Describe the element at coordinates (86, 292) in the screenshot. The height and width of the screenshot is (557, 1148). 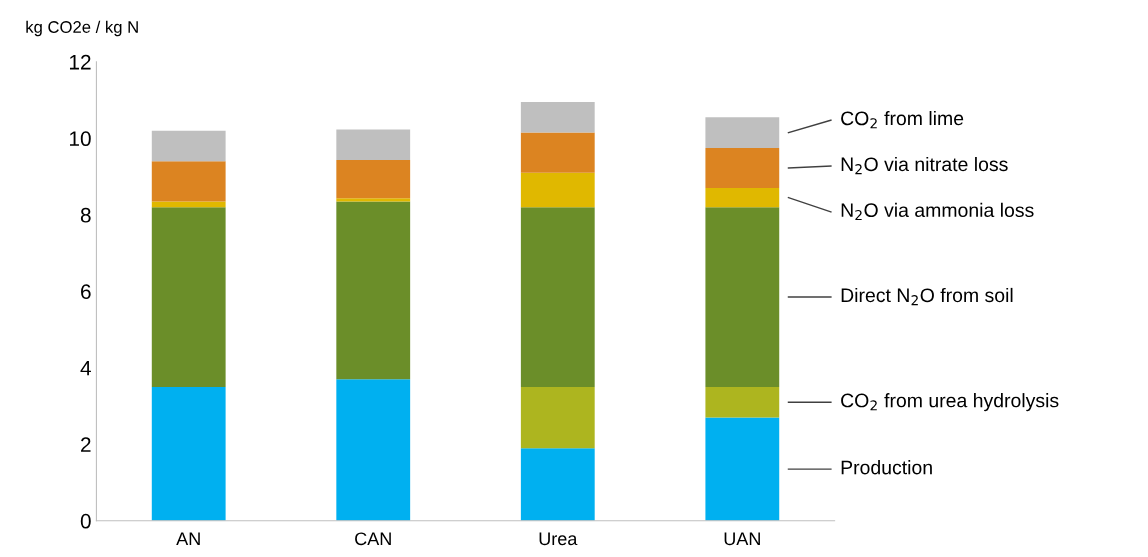
I see `y-tick-label: 6` at that location.